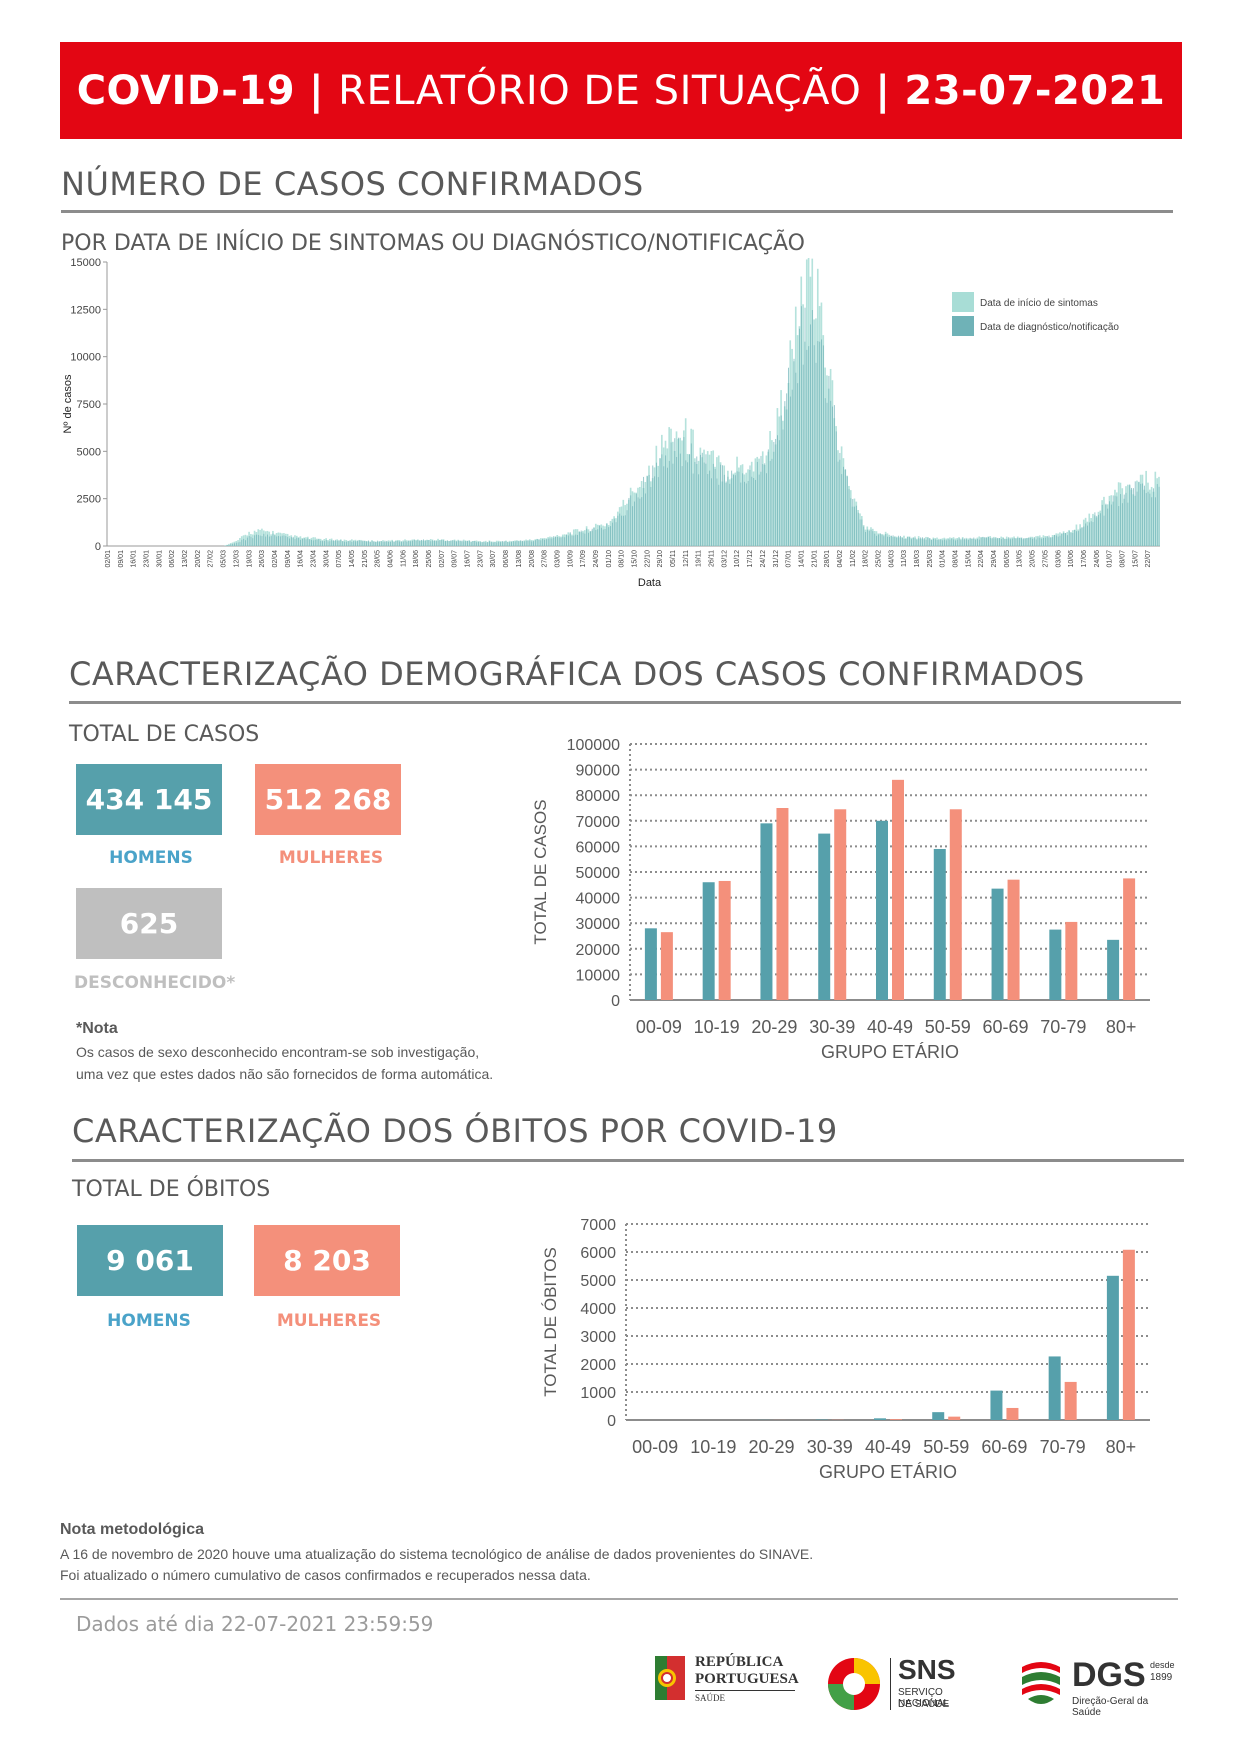 The width and height of the screenshot is (1240, 1754). Describe the element at coordinates (598, 1281) in the screenshot. I see `y-tick-label: 5000` at that location.